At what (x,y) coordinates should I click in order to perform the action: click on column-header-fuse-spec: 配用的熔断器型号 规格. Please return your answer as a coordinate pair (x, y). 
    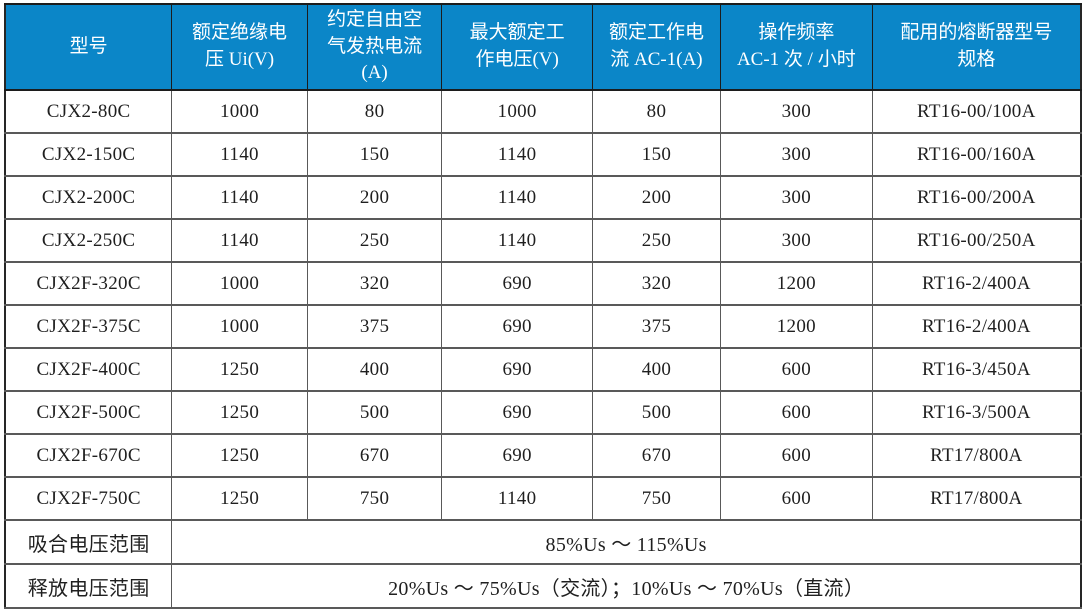
    Looking at the image, I should click on (976, 47).